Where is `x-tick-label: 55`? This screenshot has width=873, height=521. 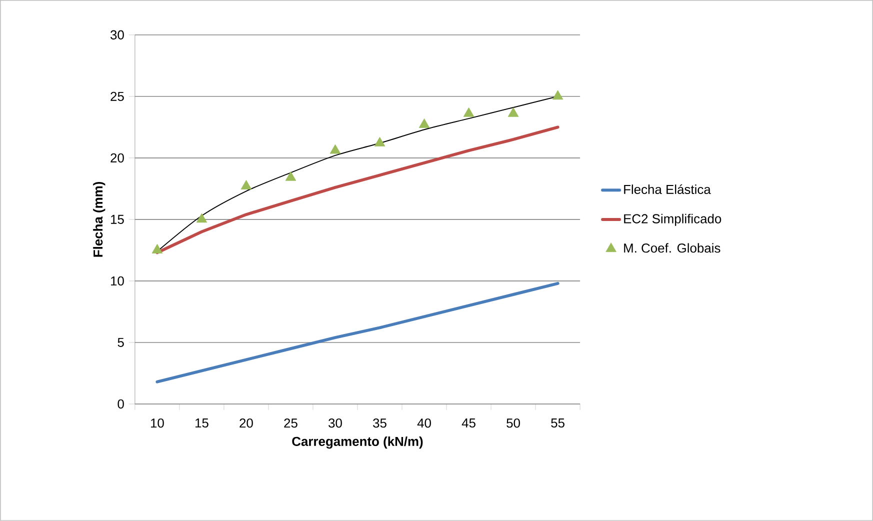 x-tick-label: 55 is located at coordinates (557, 423).